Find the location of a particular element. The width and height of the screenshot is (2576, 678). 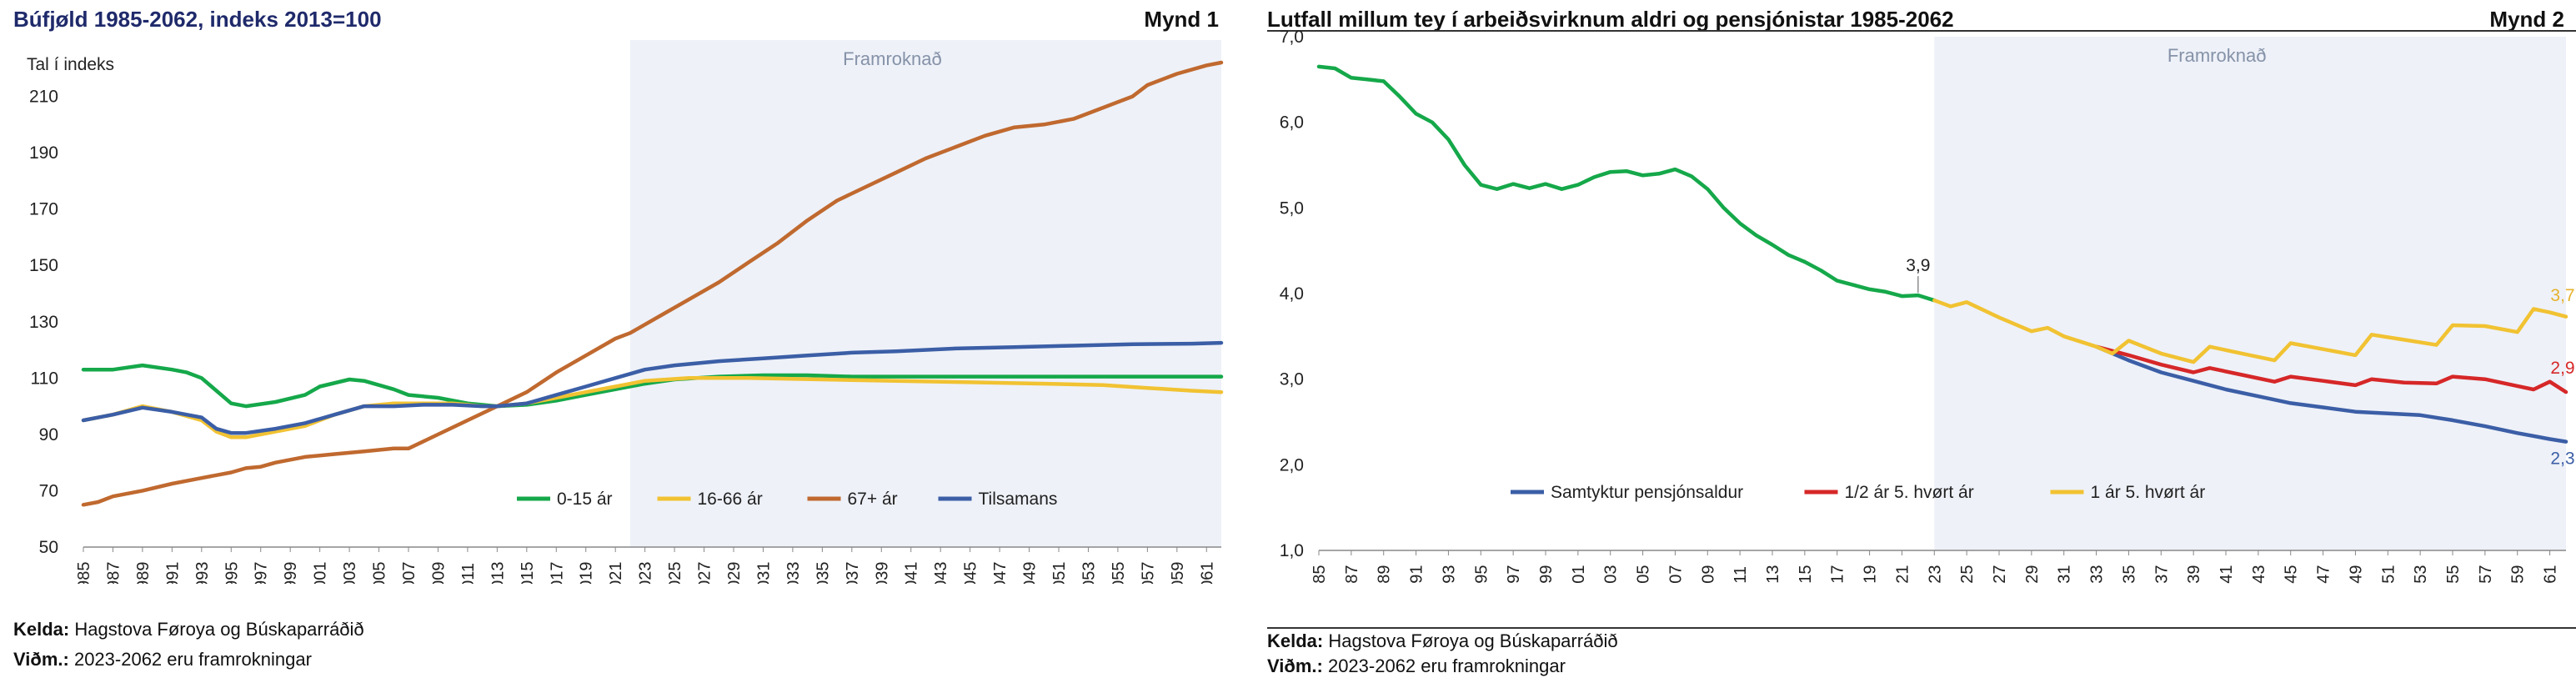

data-label: 3,9 is located at coordinates (1918, 265).